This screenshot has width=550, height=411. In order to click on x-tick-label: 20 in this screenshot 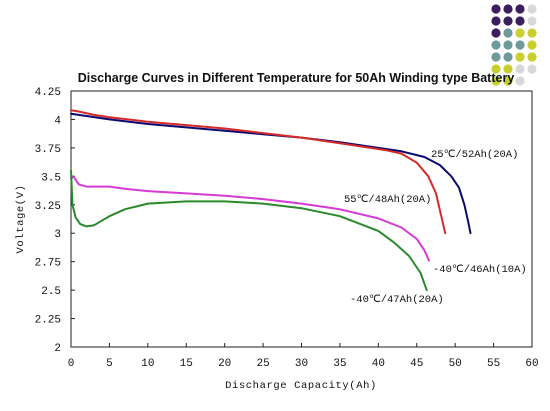, I will do `click(224, 364)`.